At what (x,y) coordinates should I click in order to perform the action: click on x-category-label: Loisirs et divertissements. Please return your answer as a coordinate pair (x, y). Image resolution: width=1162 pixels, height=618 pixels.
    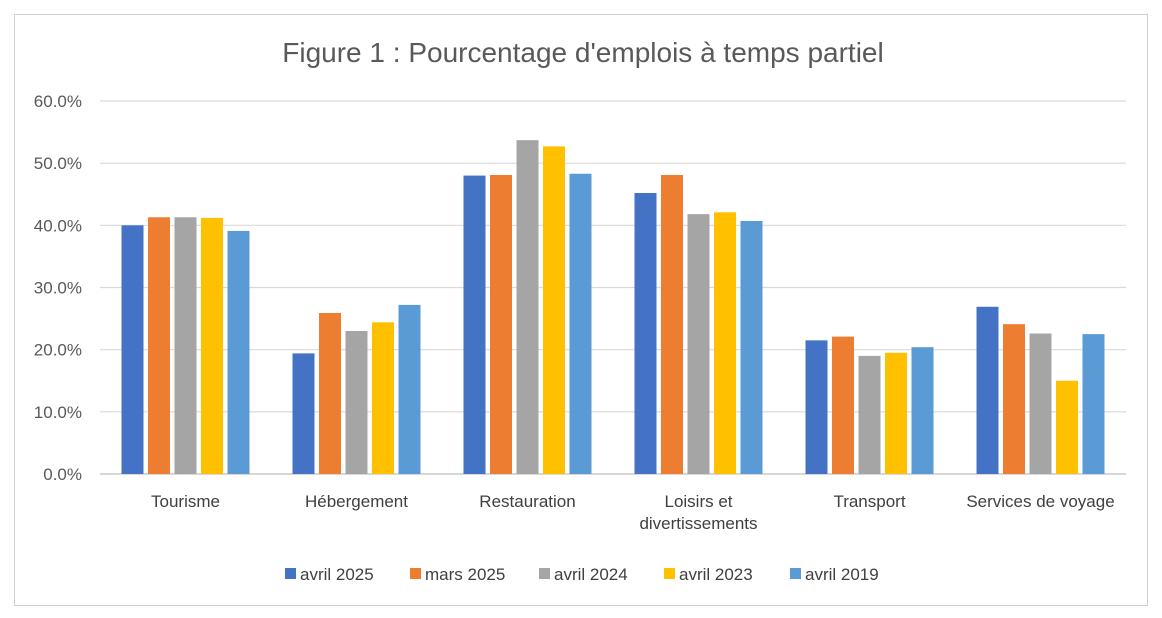
    Looking at the image, I should click on (698, 512).